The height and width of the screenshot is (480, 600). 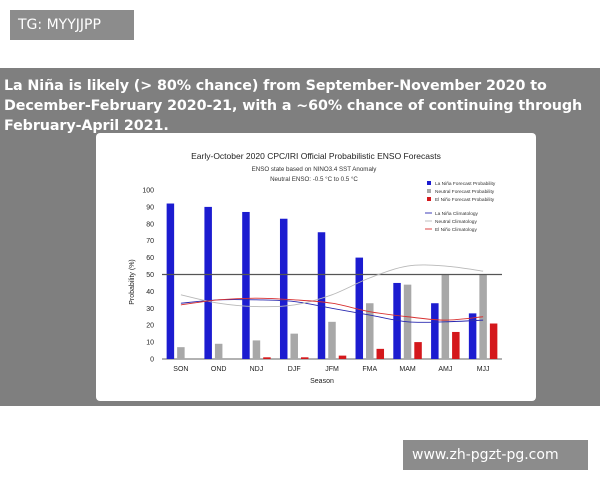 I want to click on y-tick-label: 20, so click(x=150, y=326).